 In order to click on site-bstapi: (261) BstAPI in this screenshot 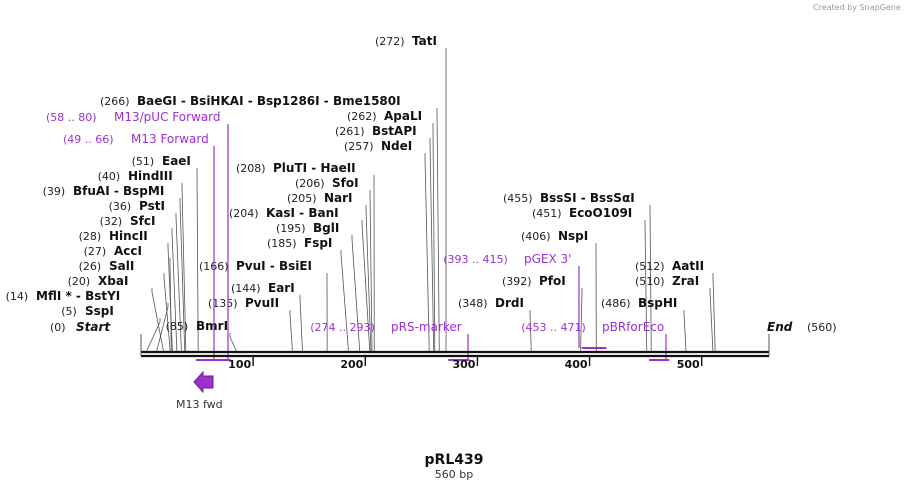, I will do `click(385, 238)`.